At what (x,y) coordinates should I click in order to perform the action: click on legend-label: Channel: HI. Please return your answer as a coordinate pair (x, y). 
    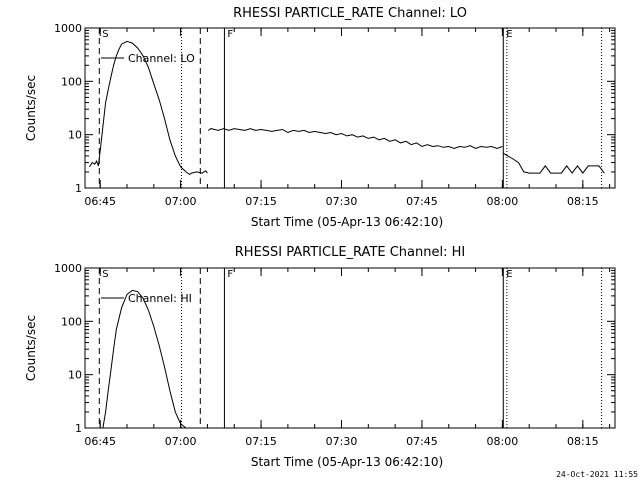
    Looking at the image, I should click on (160, 298).